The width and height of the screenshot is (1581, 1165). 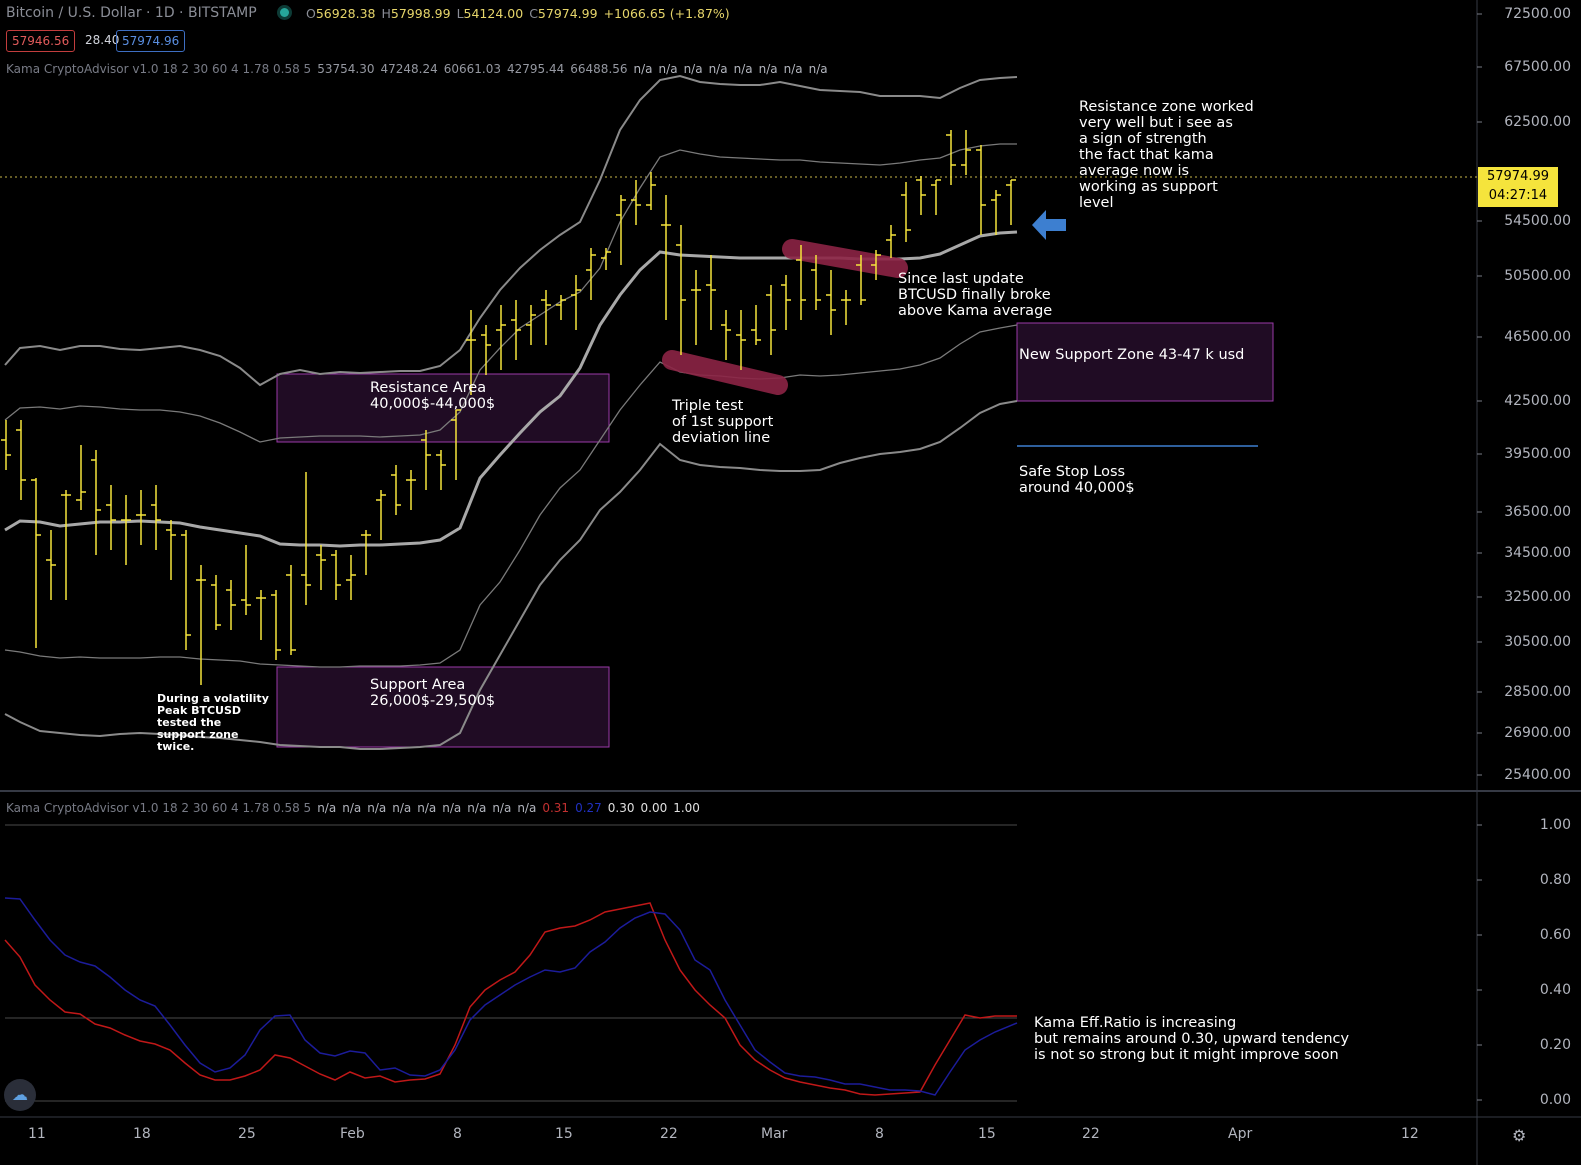 I want to click on high-label: H, so click(x=386, y=13).